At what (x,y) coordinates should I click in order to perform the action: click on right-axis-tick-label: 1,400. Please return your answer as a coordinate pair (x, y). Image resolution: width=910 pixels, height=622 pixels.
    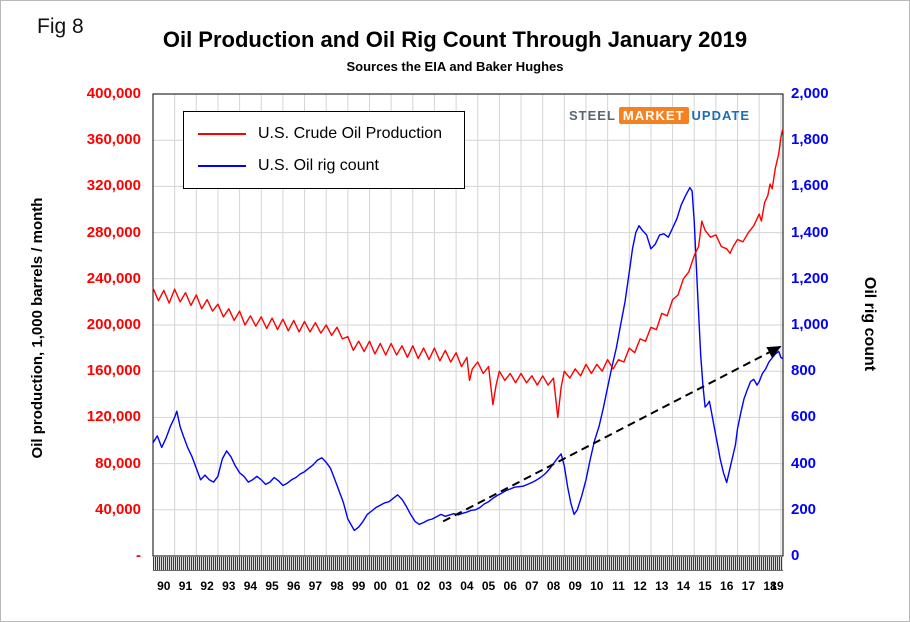
    Looking at the image, I should click on (810, 232).